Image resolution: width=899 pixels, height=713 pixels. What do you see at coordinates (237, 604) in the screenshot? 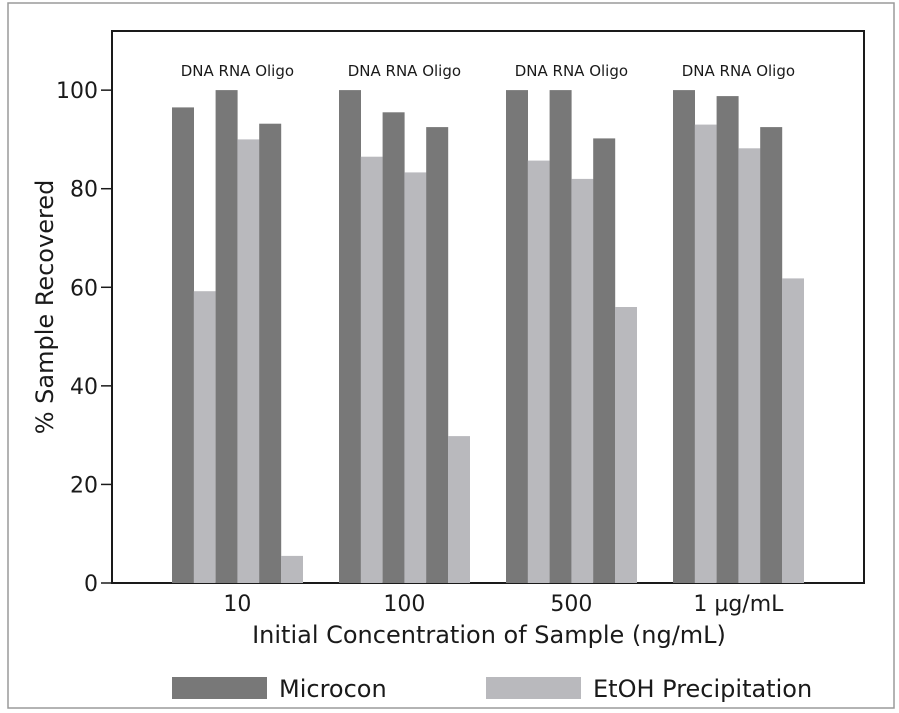
I see `x-tick-label: 10` at bounding box center [237, 604].